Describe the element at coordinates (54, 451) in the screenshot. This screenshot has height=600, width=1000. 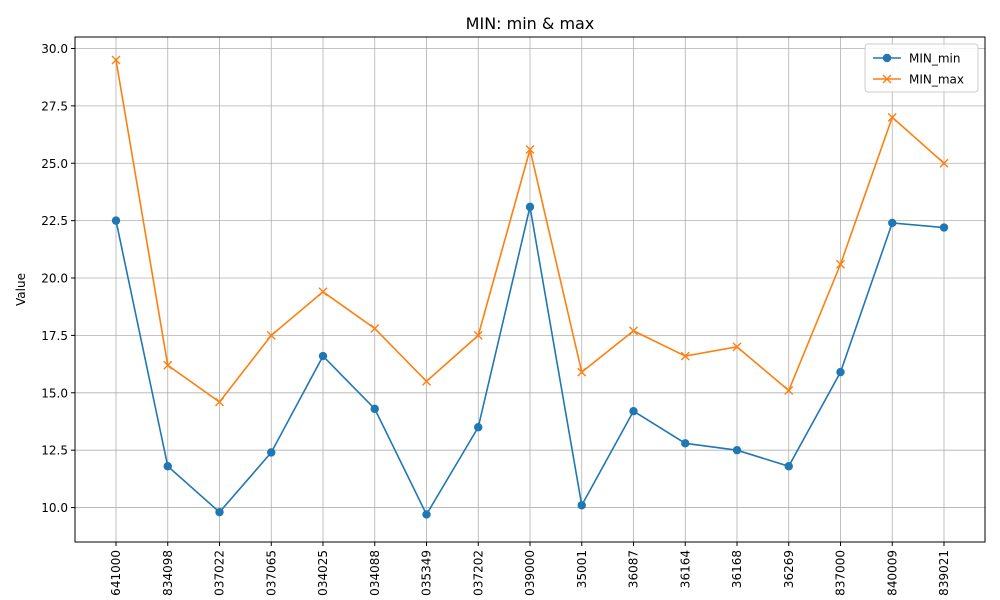
I see `y-tick-label: 12.5` at that location.